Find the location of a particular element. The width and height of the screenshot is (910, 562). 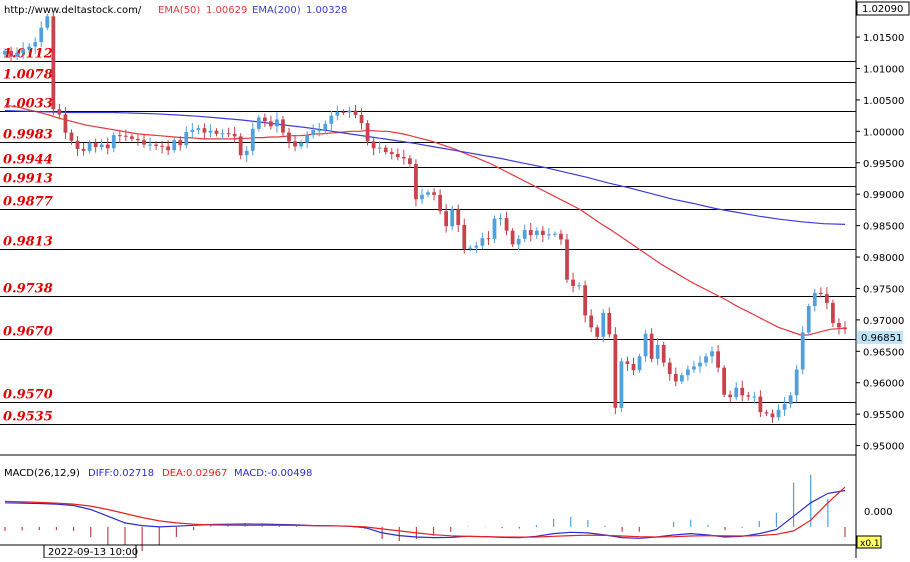

macd-value-label: MACD:-0.00498 is located at coordinates (273, 473).